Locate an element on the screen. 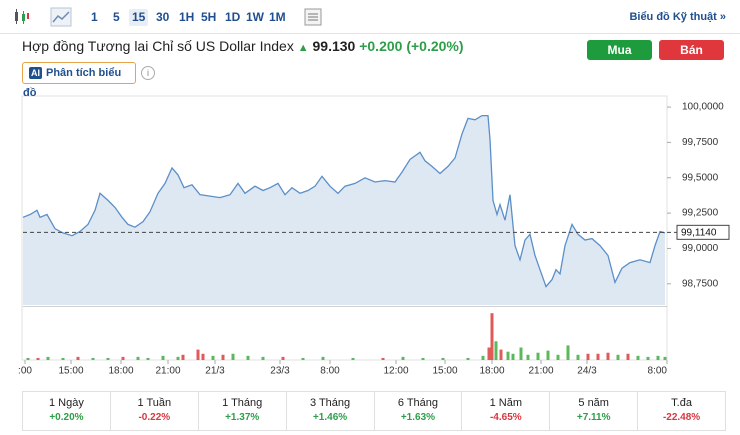 The width and height of the screenshot is (740, 435). period-change: +7.11% is located at coordinates (593, 417).